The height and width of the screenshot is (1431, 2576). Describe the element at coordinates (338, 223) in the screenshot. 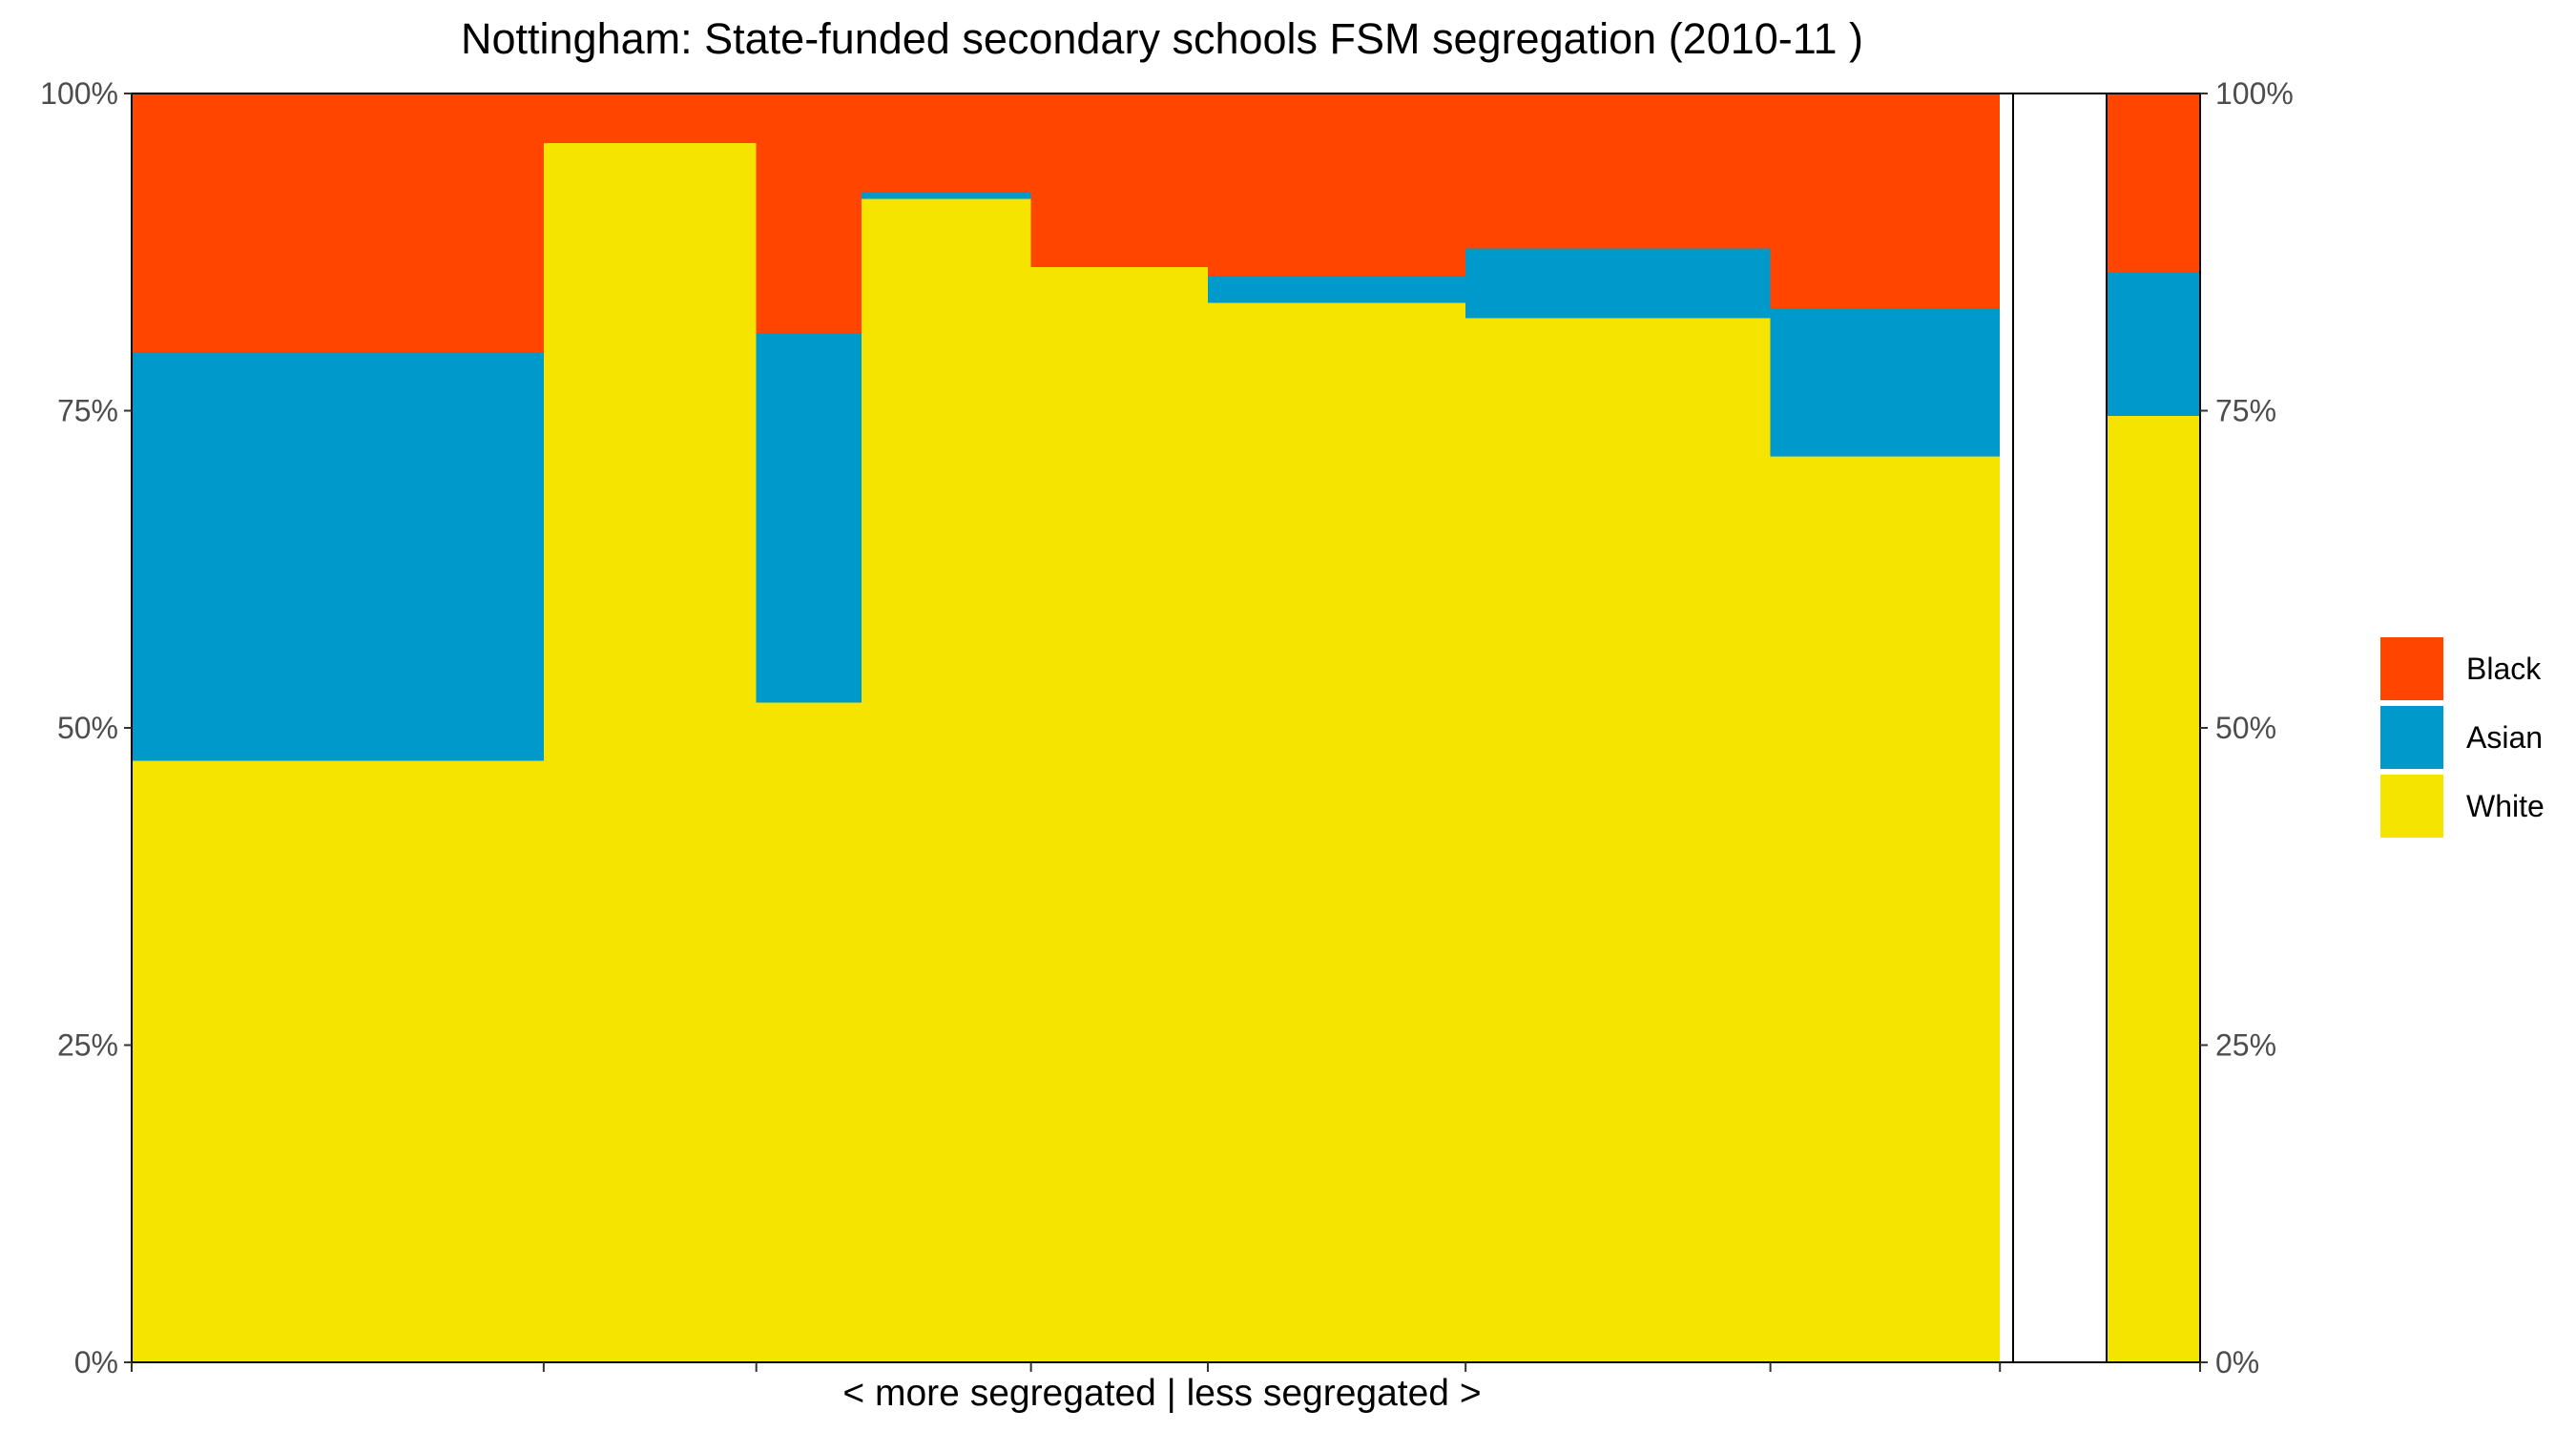

I see `bar-segment-1-black` at that location.